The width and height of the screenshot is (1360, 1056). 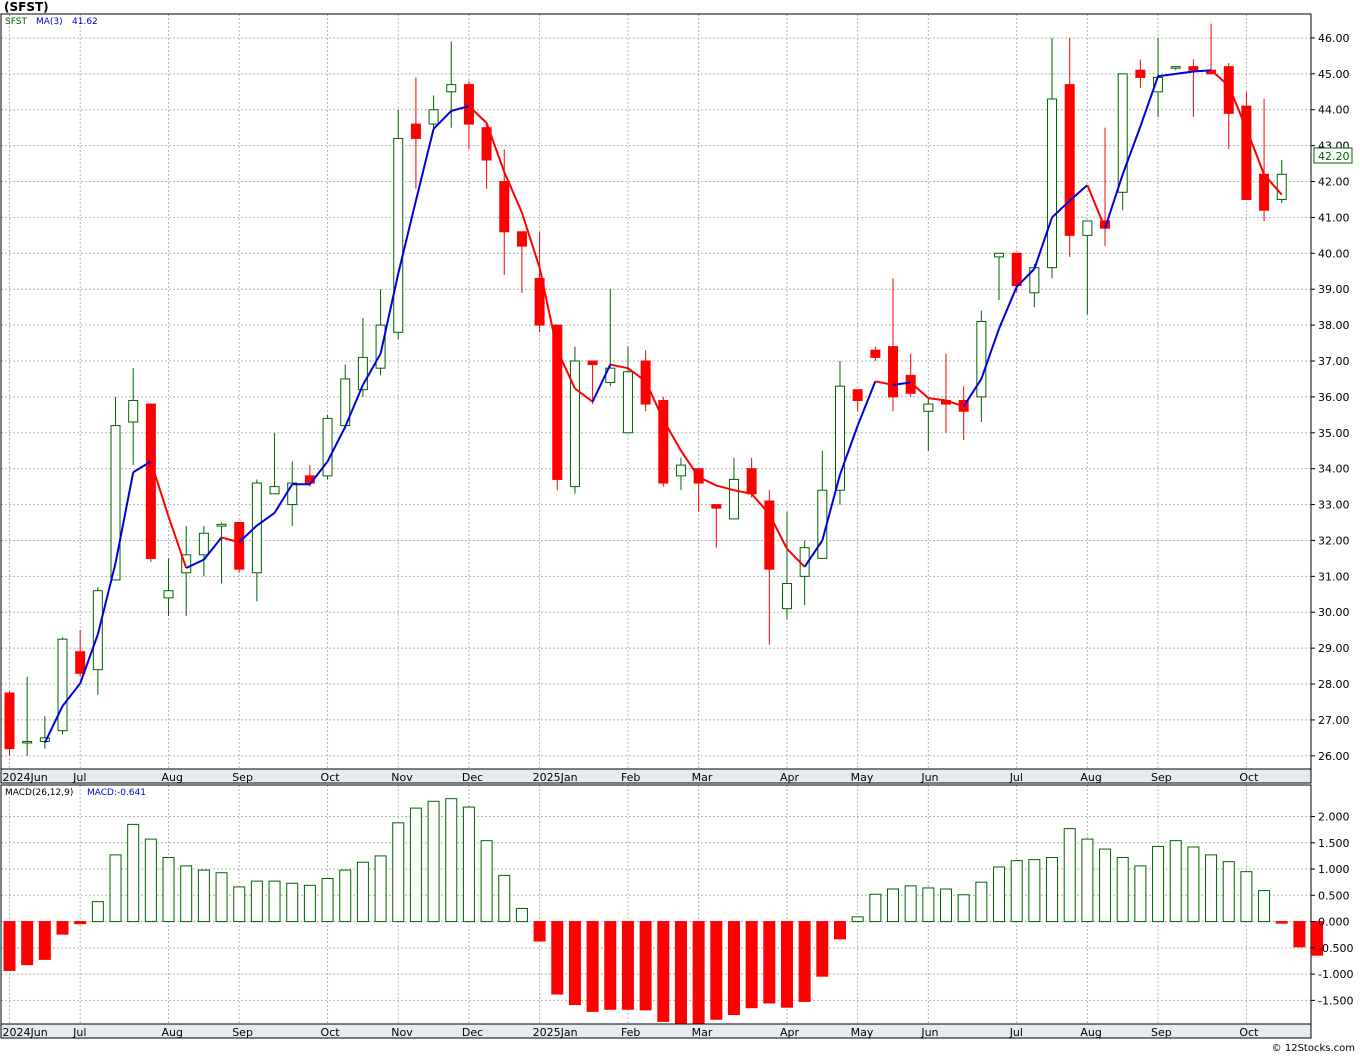 I want to click on macd-tick-label: -1.000, so click(x=1335, y=974).